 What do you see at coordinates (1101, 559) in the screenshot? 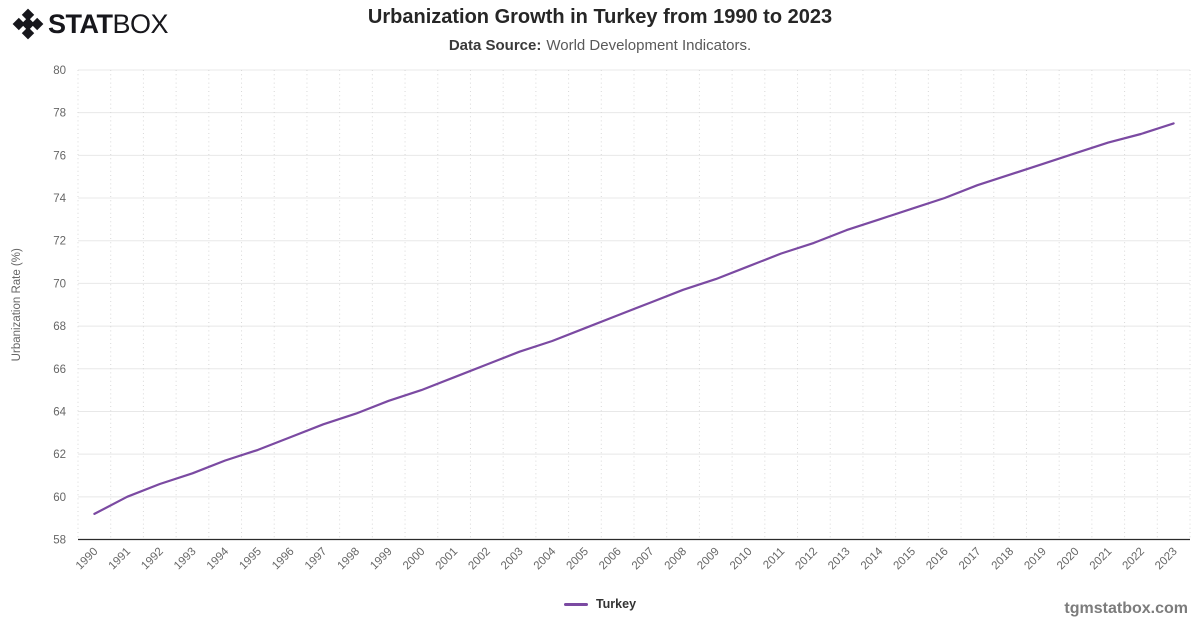
I see `x-tick-label: 2021` at bounding box center [1101, 559].